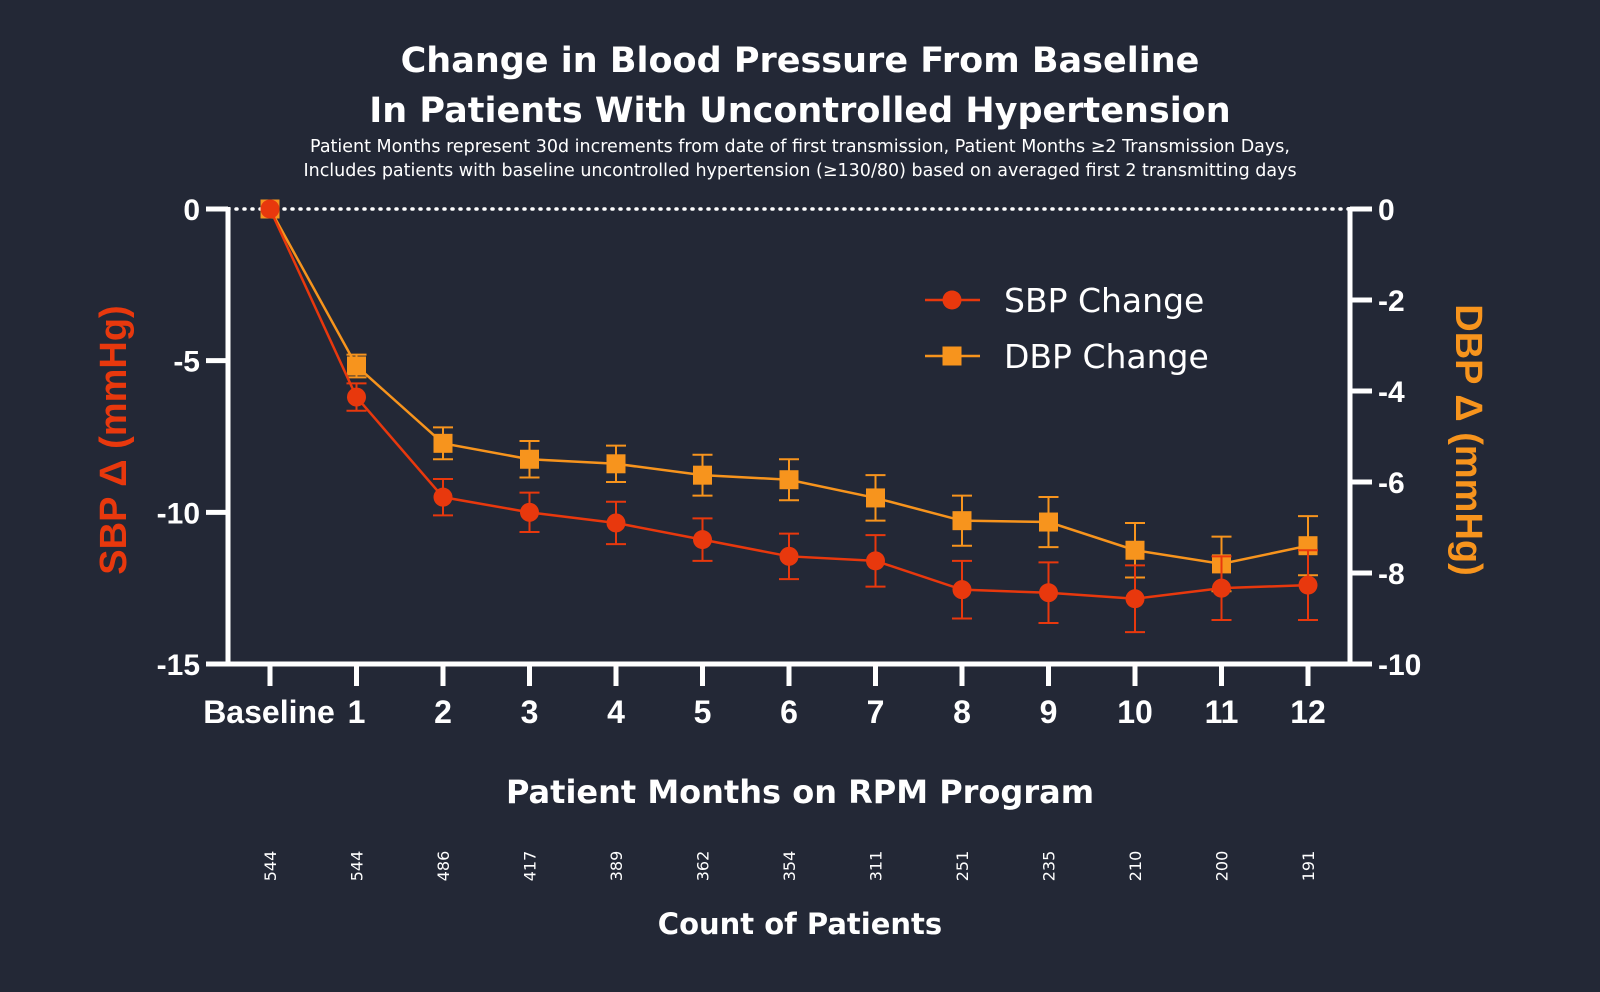 The image size is (1600, 992). What do you see at coordinates (800, 792) in the screenshot?
I see `x-axis-title: Patient Months on RPM Program` at bounding box center [800, 792].